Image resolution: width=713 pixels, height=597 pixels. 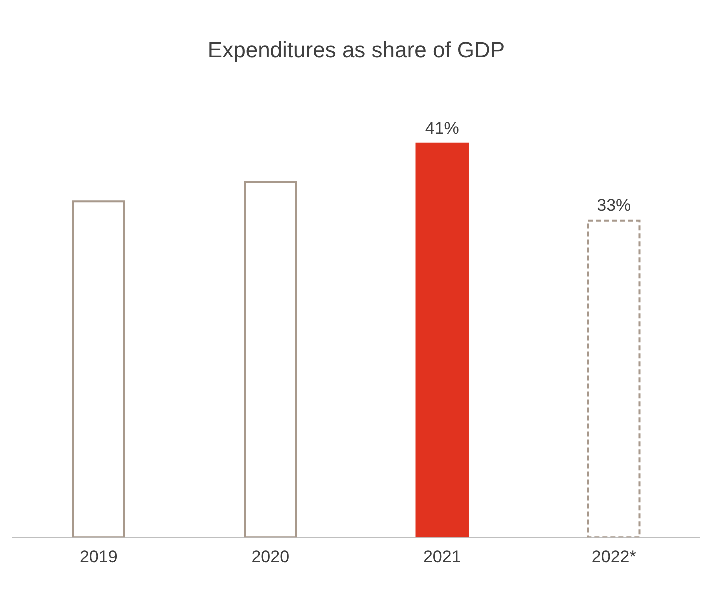 I want to click on x-tick-label: 2021, so click(x=442, y=556).